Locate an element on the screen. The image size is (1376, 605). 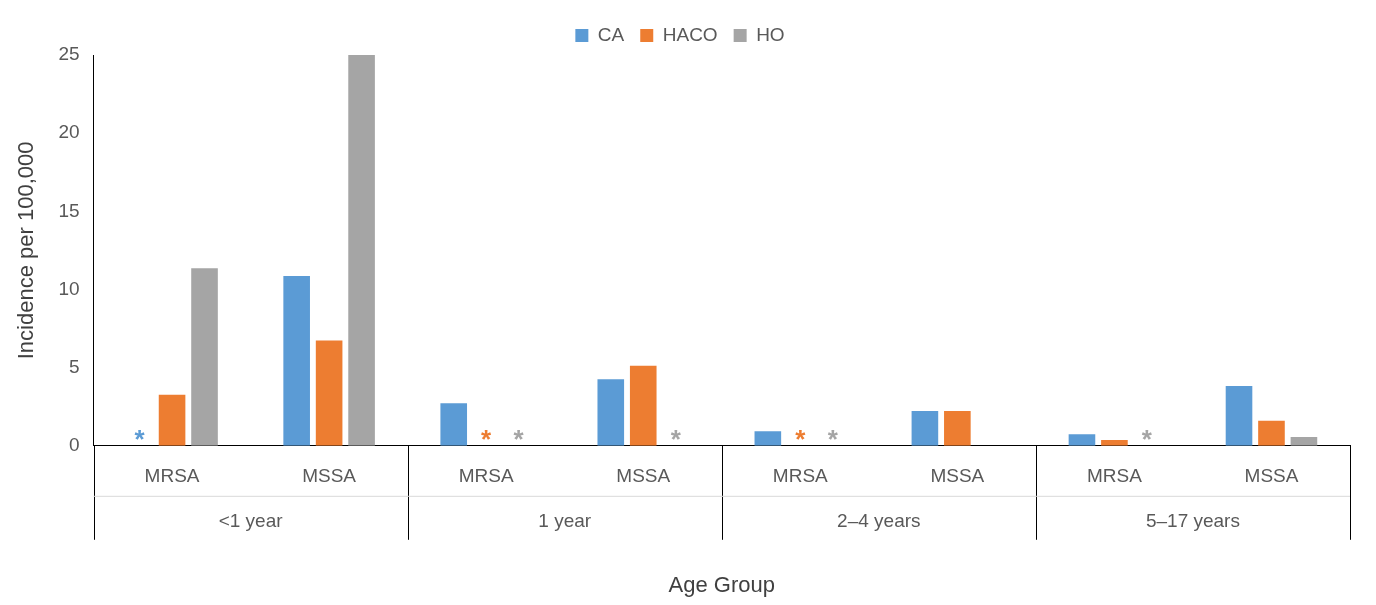
legend-label: CA is located at coordinates (611, 34).